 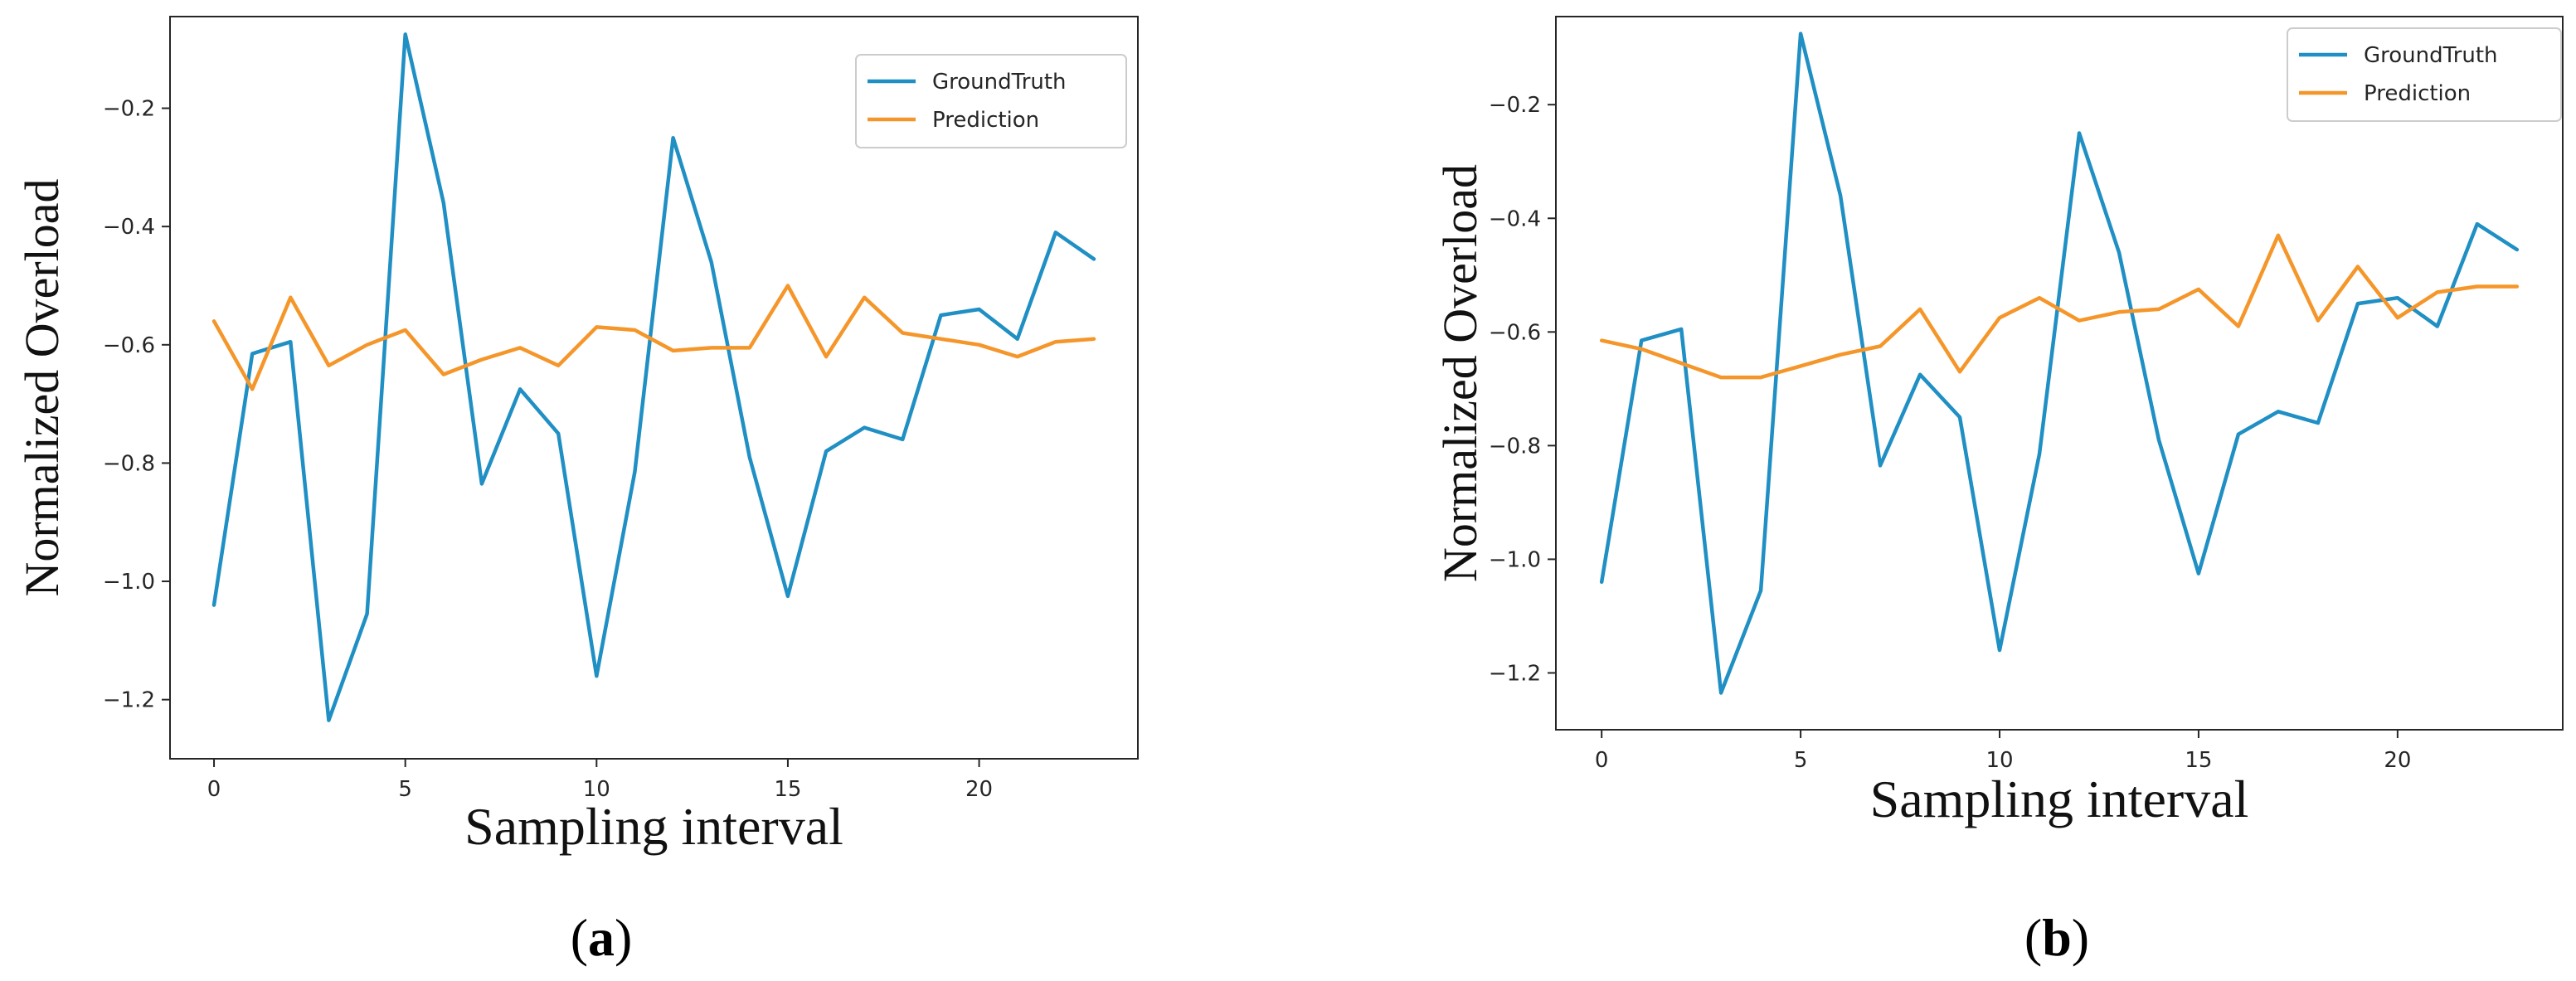 I want to click on panel-label: (a), so click(x=602, y=937).